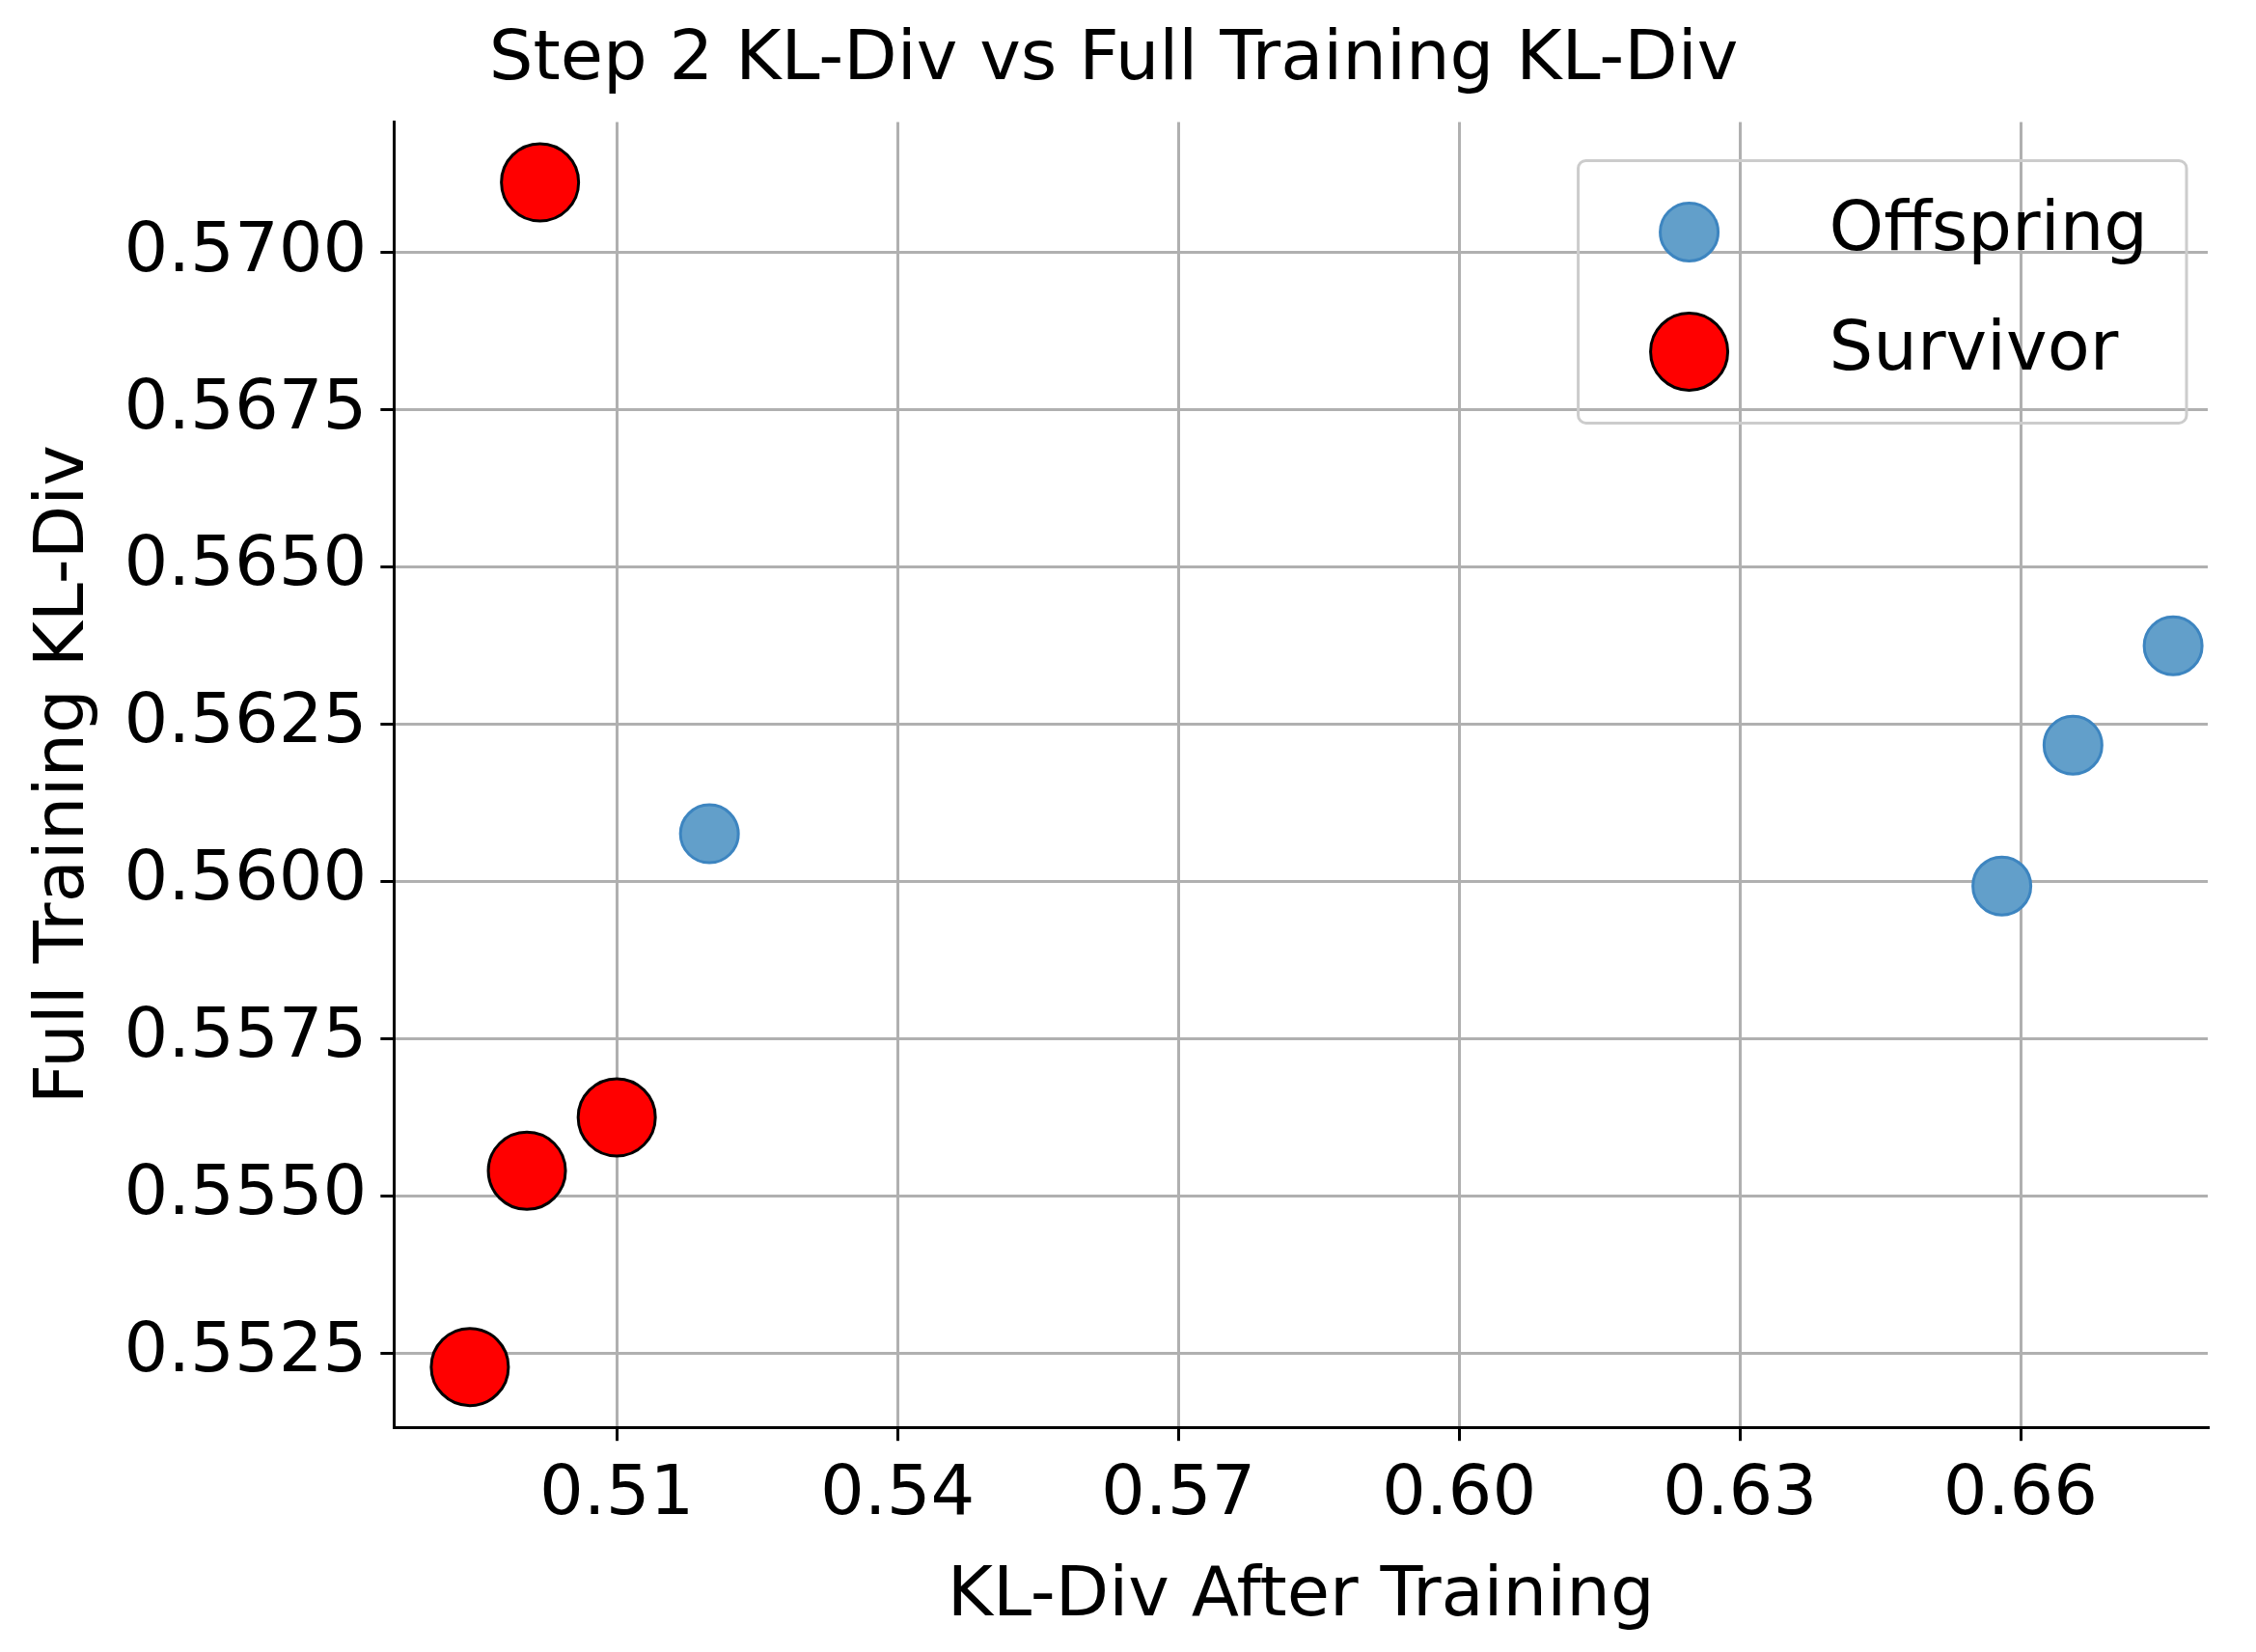 The image size is (2256, 1652). What do you see at coordinates (246, 876) in the screenshot?
I see `y-tick-label: 0.5600` at bounding box center [246, 876].